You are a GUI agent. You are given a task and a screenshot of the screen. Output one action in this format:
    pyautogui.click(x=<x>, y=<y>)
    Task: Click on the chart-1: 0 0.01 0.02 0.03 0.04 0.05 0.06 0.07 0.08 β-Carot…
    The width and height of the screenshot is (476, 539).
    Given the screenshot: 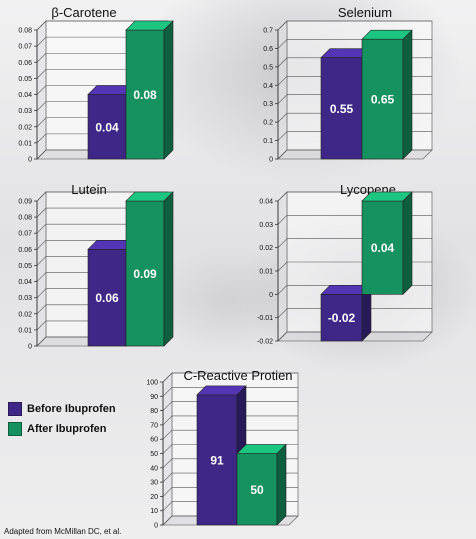 What is the action you would take?
    pyautogui.click(x=96, y=84)
    